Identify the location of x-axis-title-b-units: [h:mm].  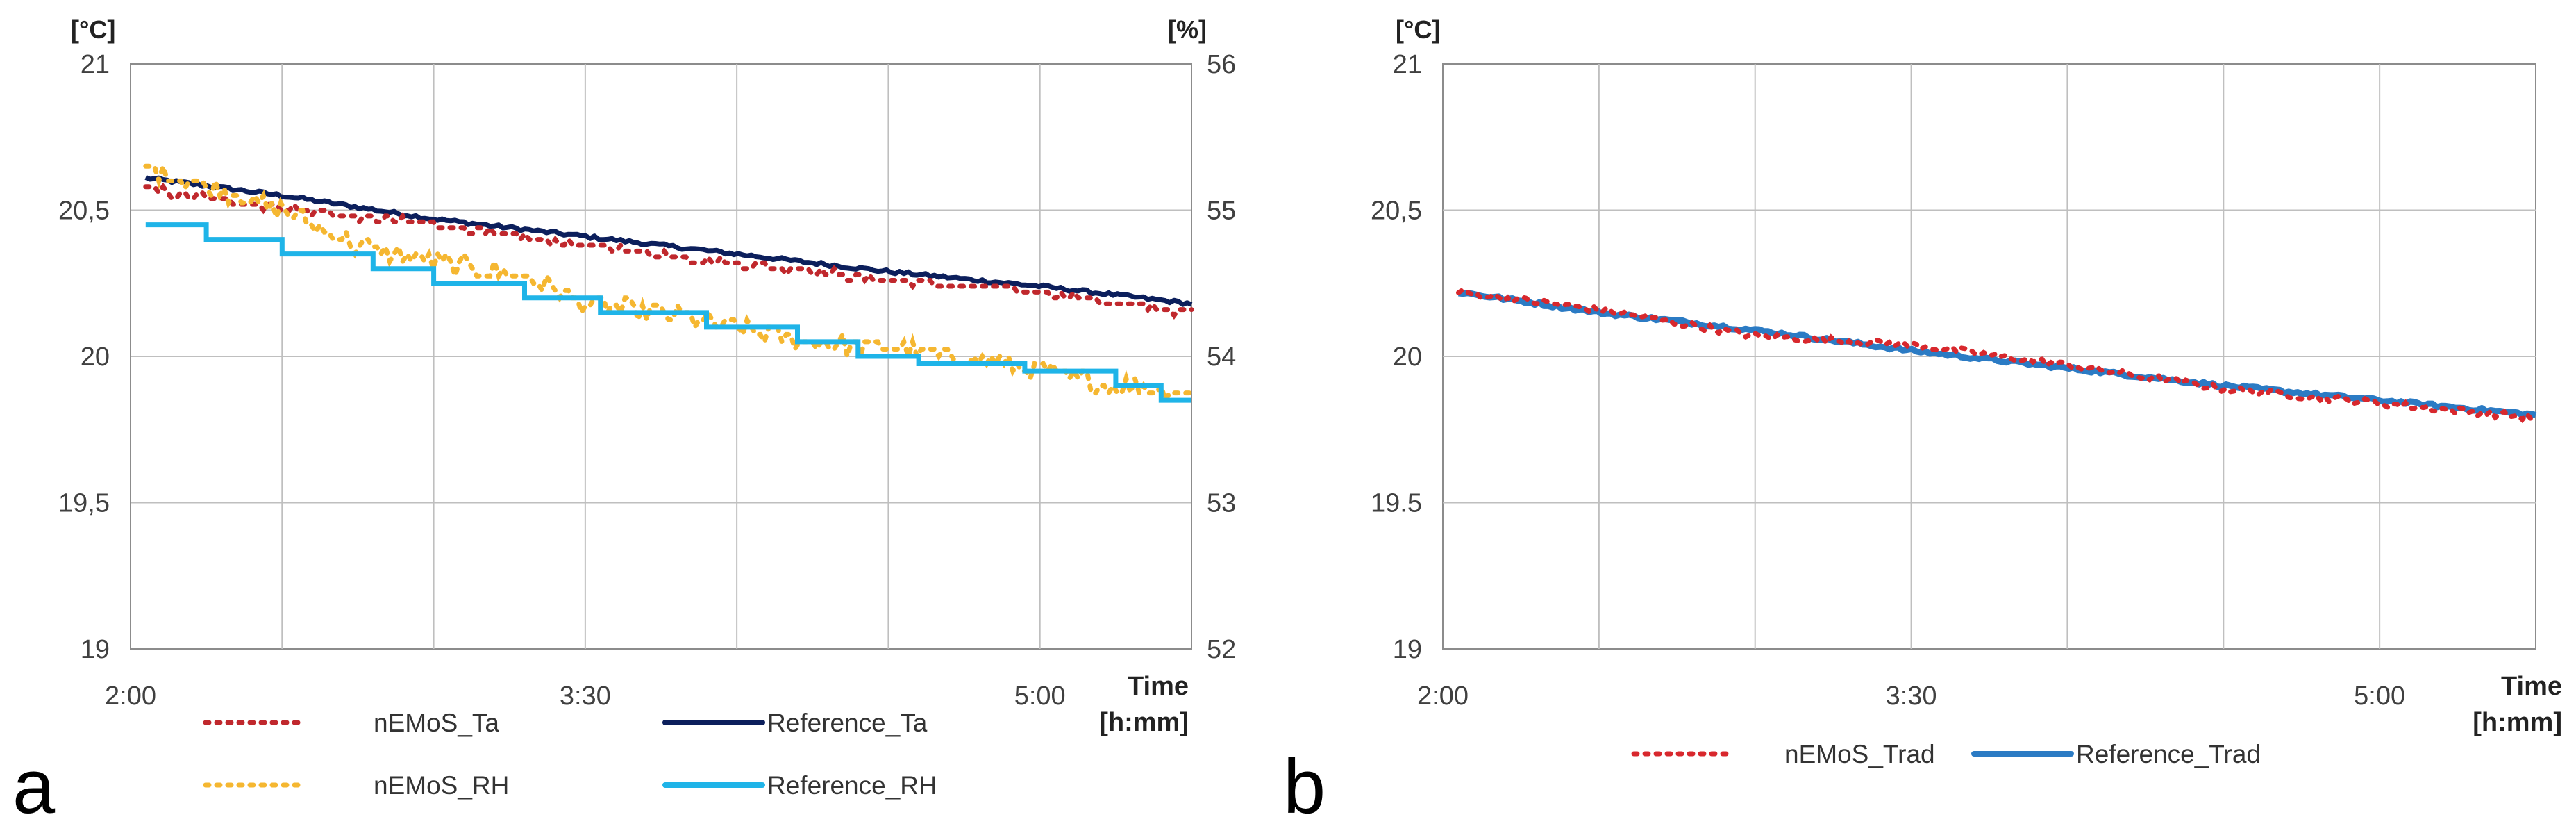
(2517, 723).